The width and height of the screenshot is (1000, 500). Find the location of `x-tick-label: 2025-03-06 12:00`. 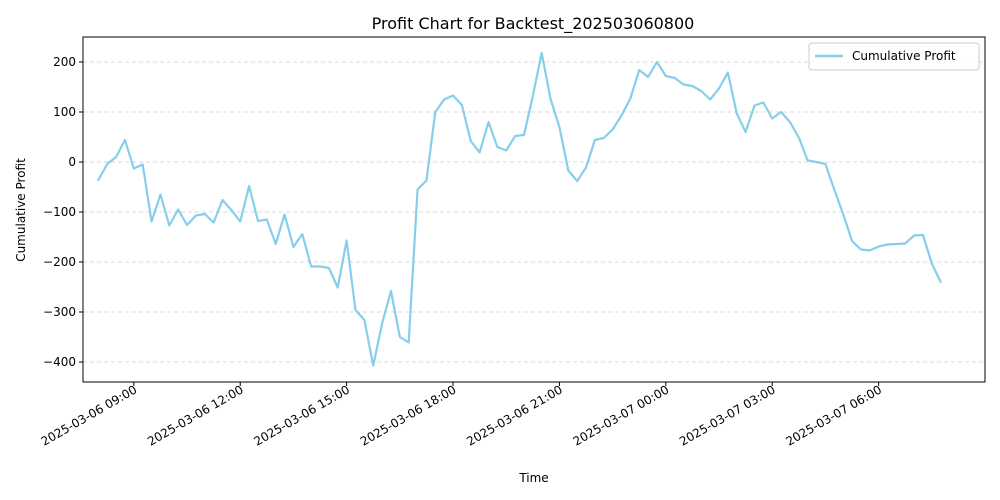

x-tick-label: 2025-03-06 12:00 is located at coordinates (195, 415).